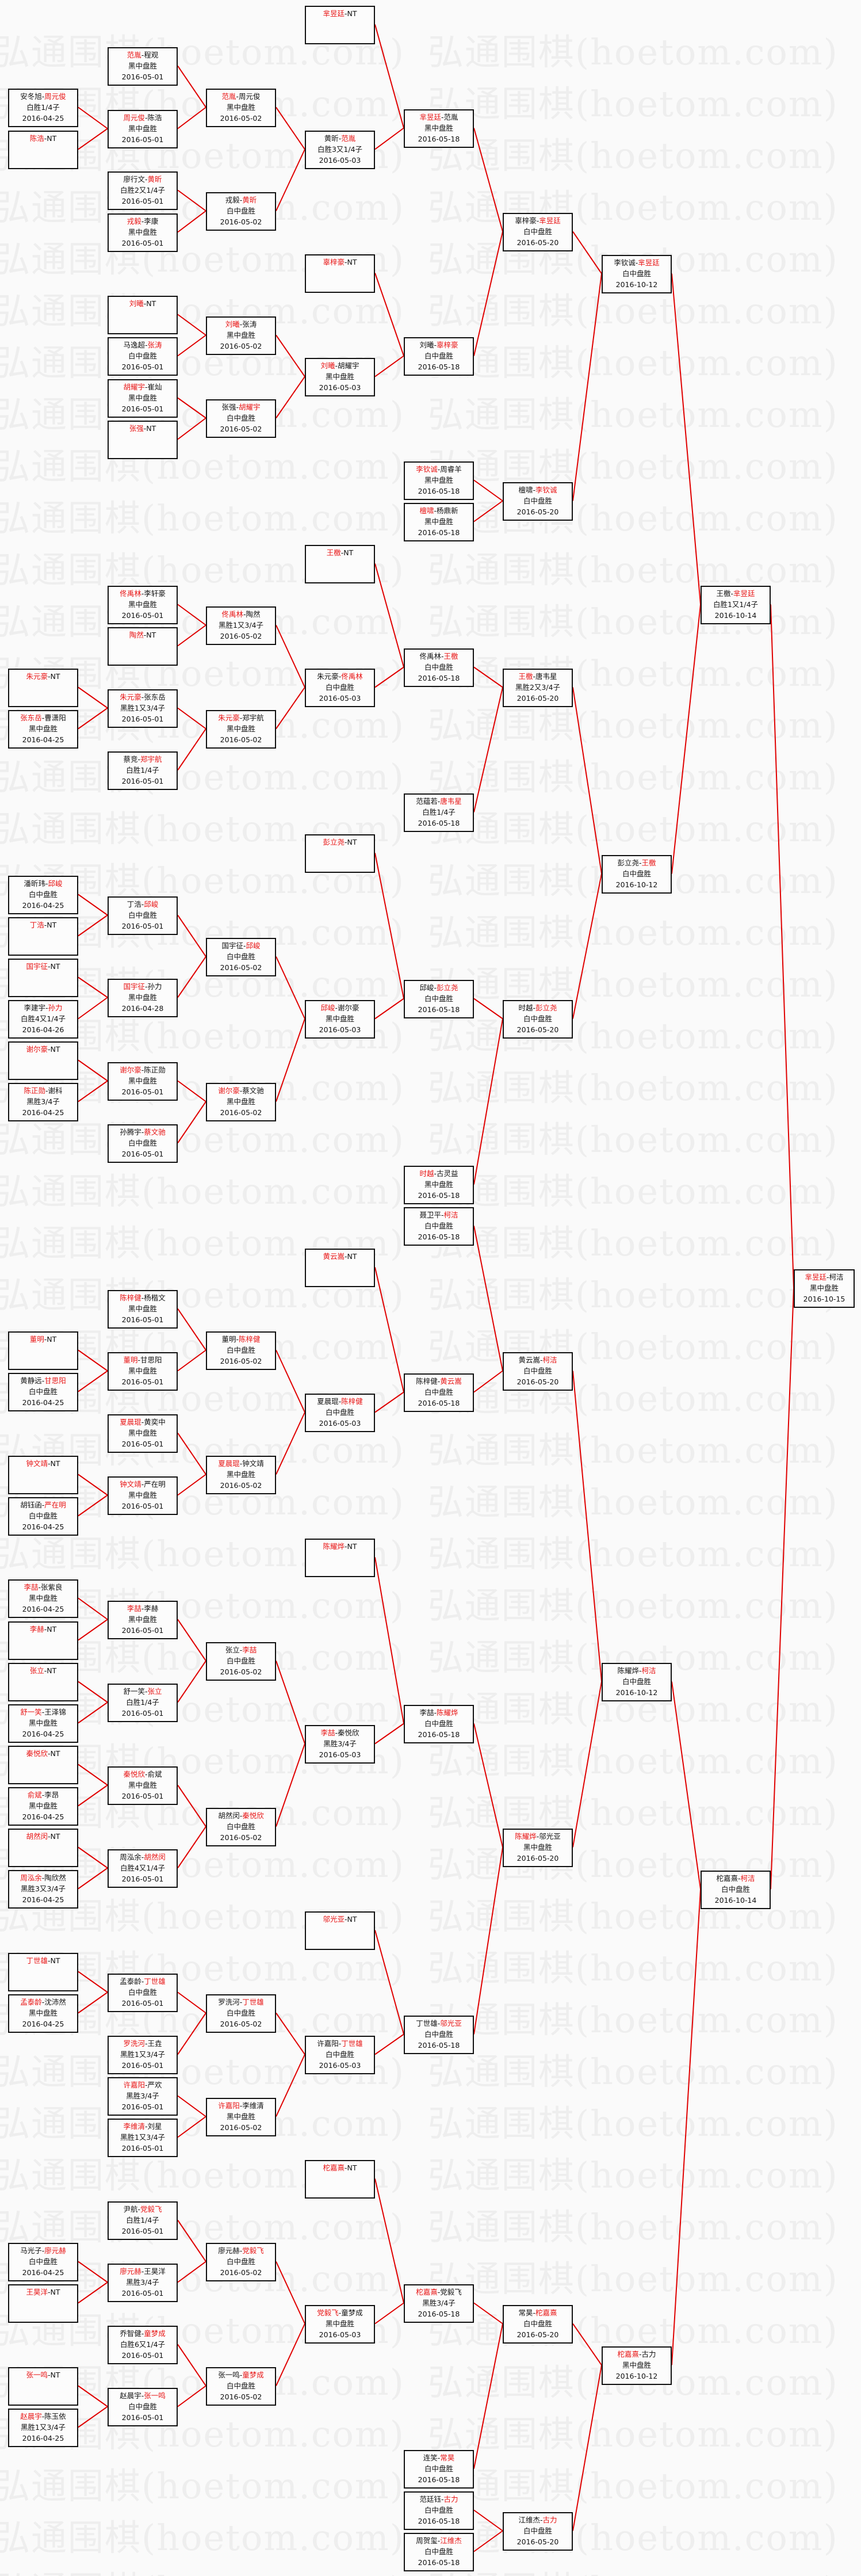 This screenshot has width=861, height=2576. I want to click on player-1-name: 戎毅, so click(232, 200).